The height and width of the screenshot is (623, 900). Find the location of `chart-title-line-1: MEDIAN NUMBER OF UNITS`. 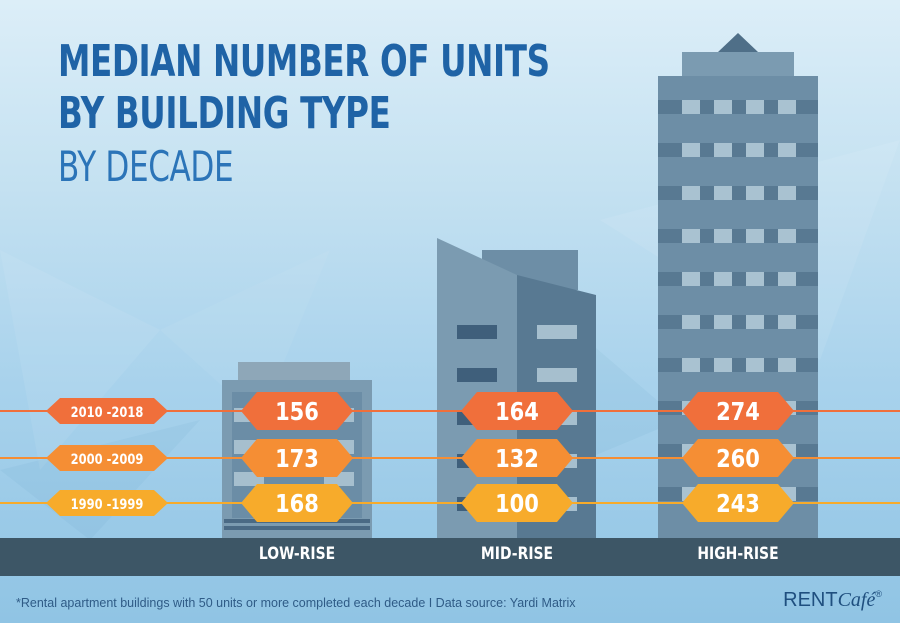

chart-title-line-1: MEDIAN NUMBER OF UNITS is located at coordinates (304, 61).